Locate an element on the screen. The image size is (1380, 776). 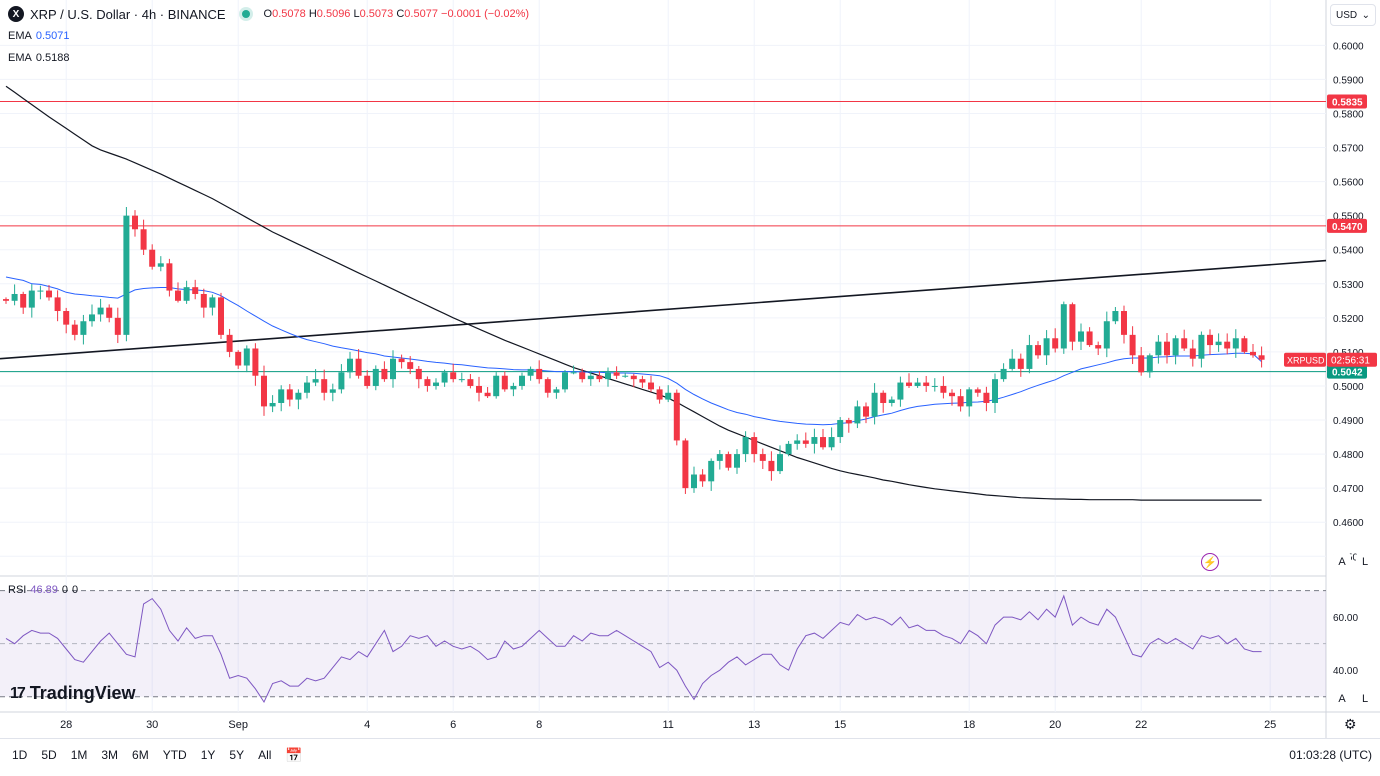
time-tick-label: 30 is located at coordinates (152, 725).